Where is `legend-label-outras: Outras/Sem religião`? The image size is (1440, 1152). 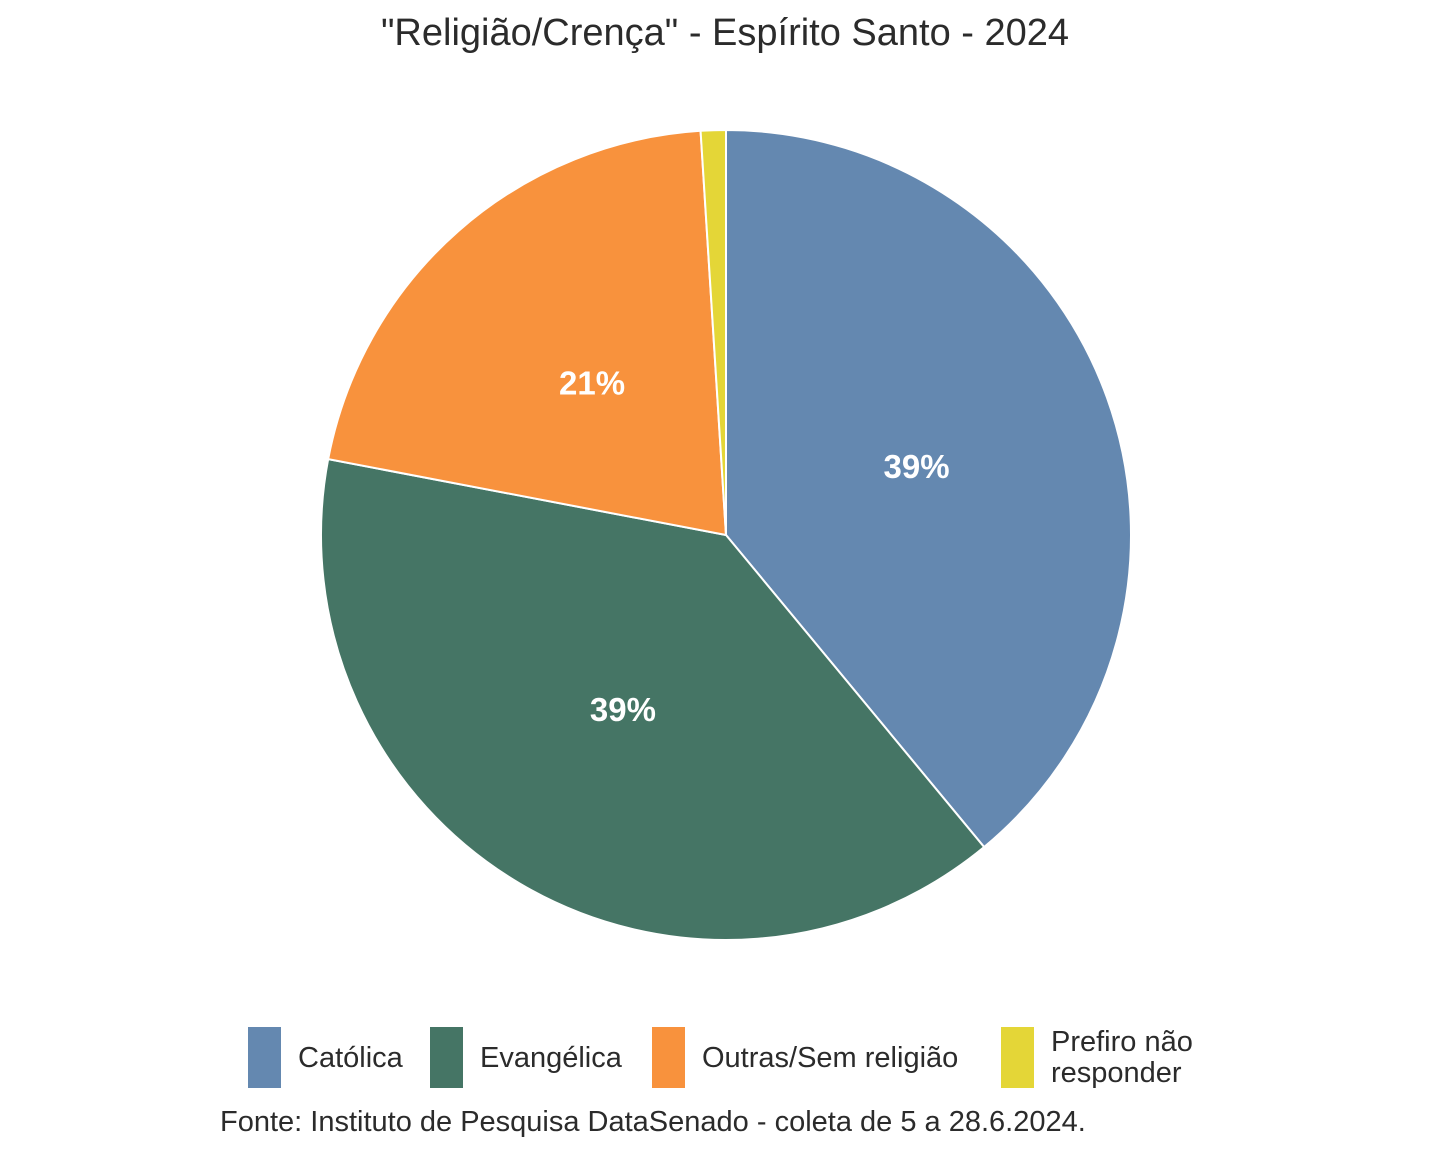 legend-label-outras: Outras/Sem religião is located at coordinates (830, 1058).